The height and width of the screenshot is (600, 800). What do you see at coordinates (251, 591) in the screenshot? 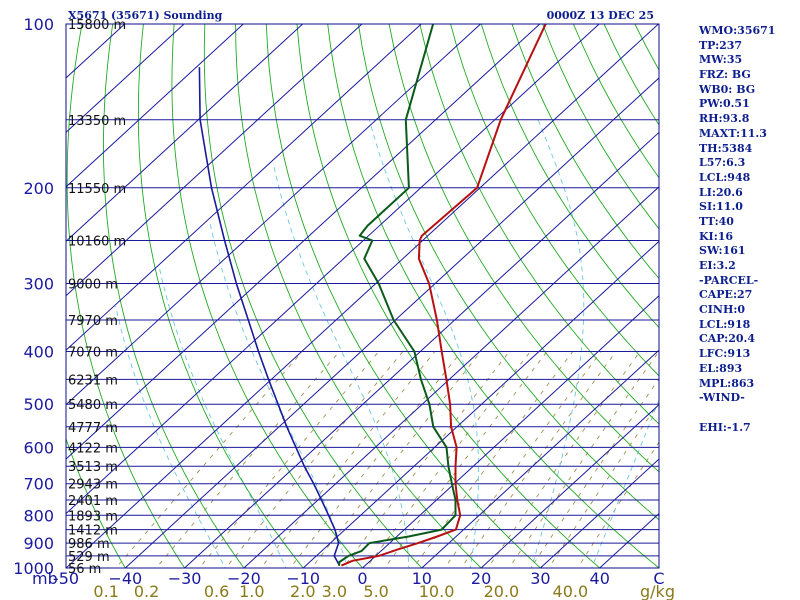
I see `mixing-ratio-label: 1.0` at bounding box center [251, 591].